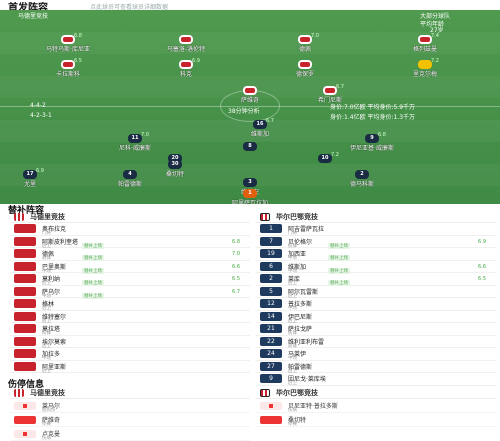 The width and height of the screenshot is (500, 441). Describe the element at coordinates (376, 406) in the screenshot. I see `injury-row: 贝尼亚特·普拉多斯 伤病` at that location.